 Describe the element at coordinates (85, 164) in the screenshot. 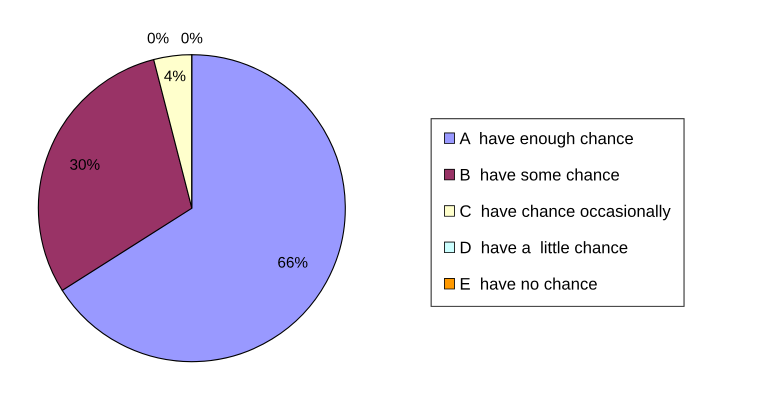

I see `data-label: 30%` at that location.